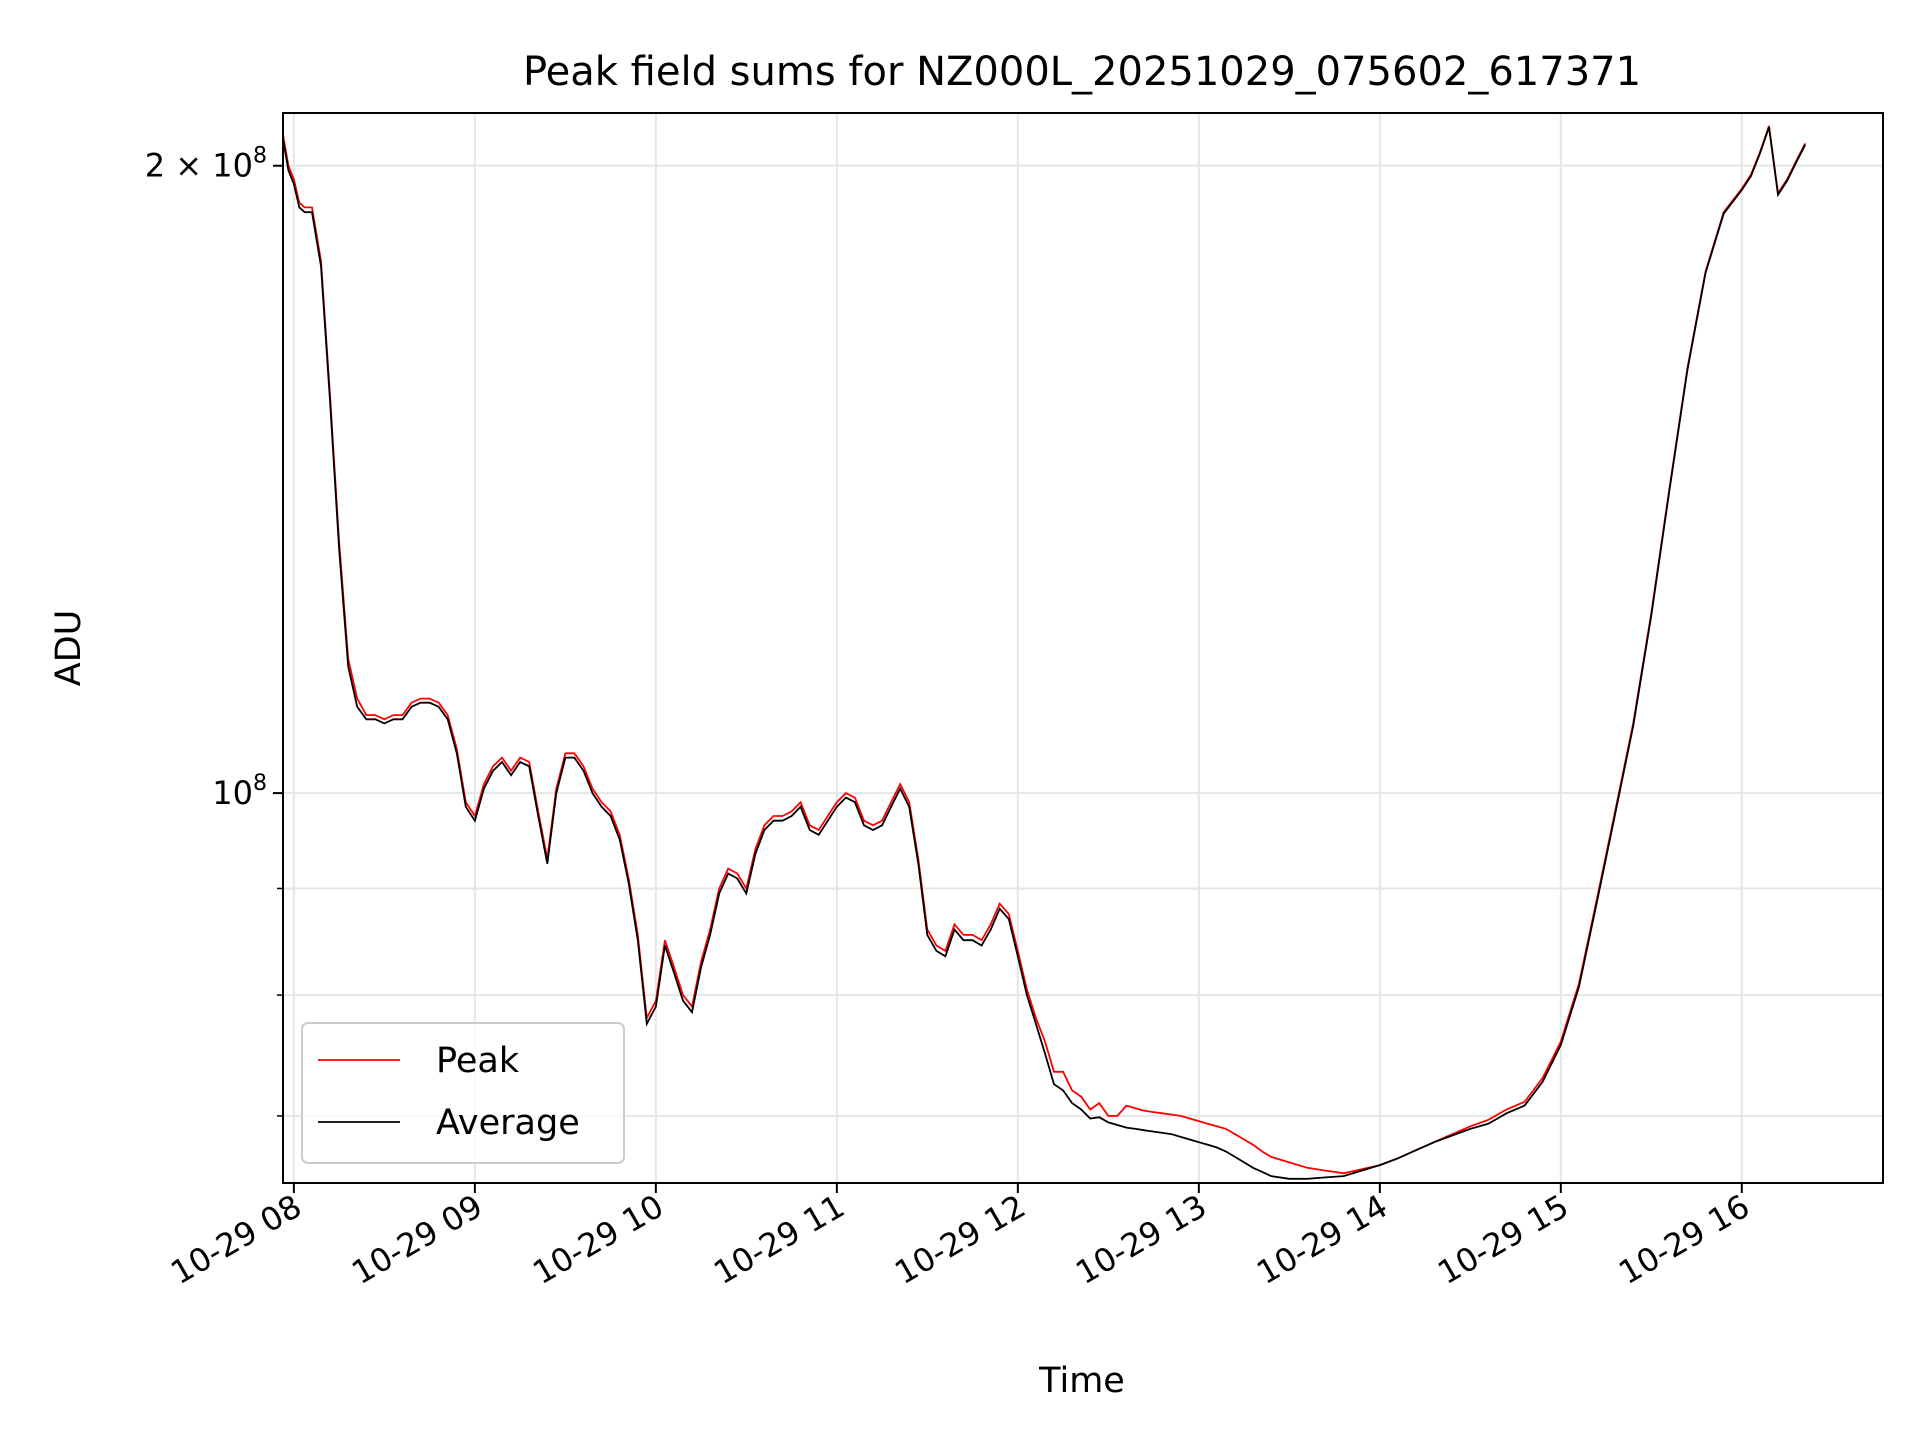 The image size is (1920, 1440). What do you see at coordinates (214, 630) in the screenshot?
I see `y-axis-ticks: 108 2 × 108` at bounding box center [214, 630].